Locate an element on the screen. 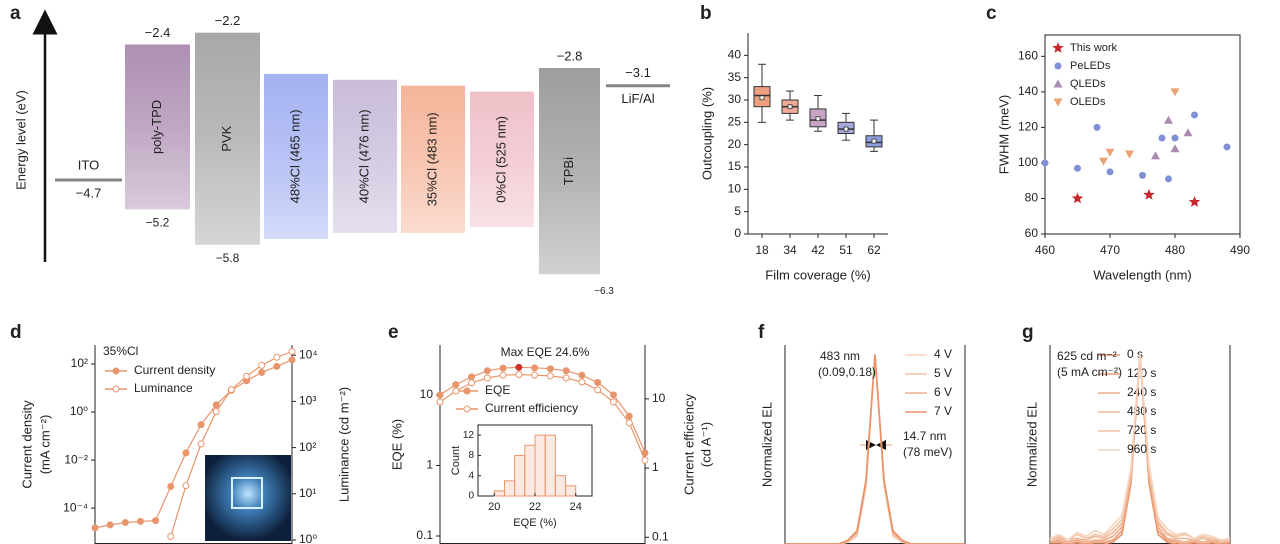 This screenshot has width=1280, height=544. x-tick-label: 34 is located at coordinates (790, 250).